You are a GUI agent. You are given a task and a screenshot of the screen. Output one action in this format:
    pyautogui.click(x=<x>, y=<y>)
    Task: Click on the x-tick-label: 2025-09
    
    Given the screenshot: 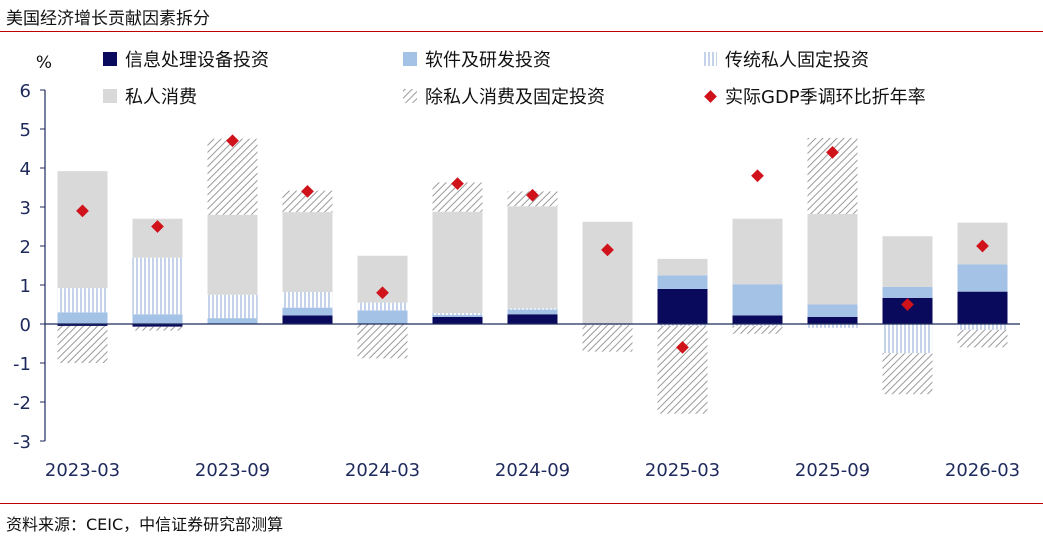 What is the action you would take?
    pyautogui.click(x=832, y=470)
    